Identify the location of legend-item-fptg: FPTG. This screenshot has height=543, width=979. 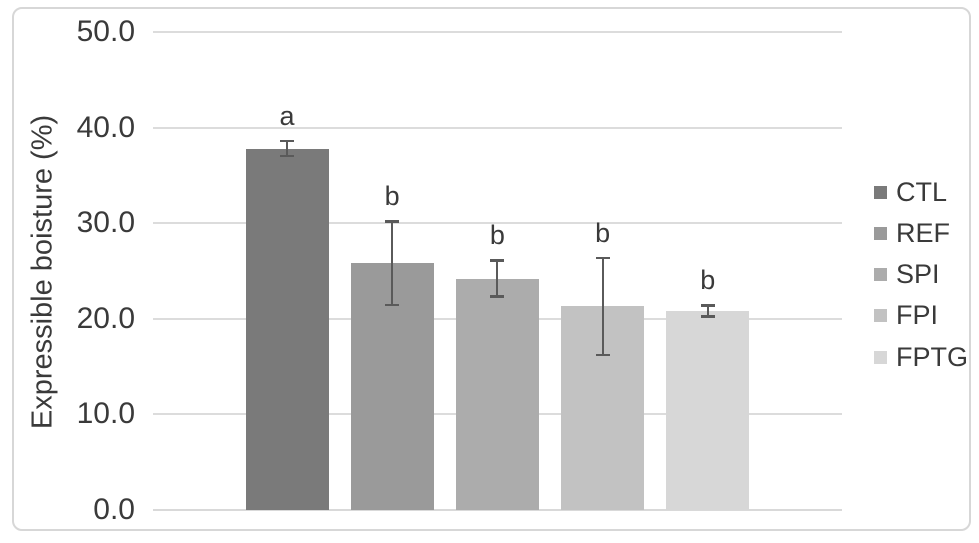
(921, 357).